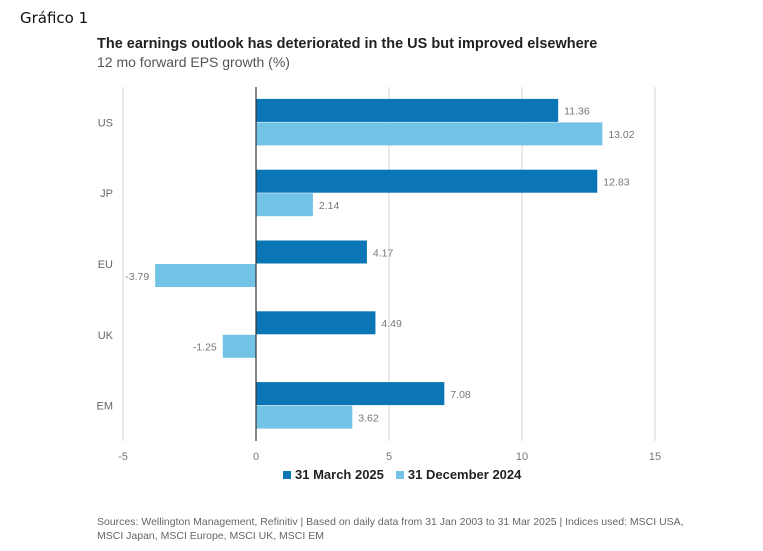 This screenshot has height=551, width=763. What do you see at coordinates (368, 418) in the screenshot?
I see `data-label: 3.62` at bounding box center [368, 418].